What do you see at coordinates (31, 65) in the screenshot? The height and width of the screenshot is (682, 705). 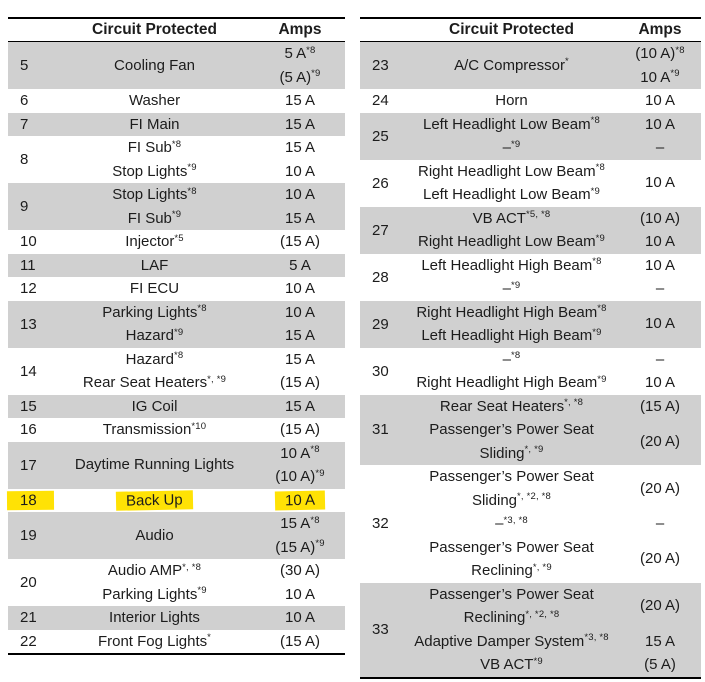 I see `fuse-number-cell: 5` at bounding box center [31, 65].